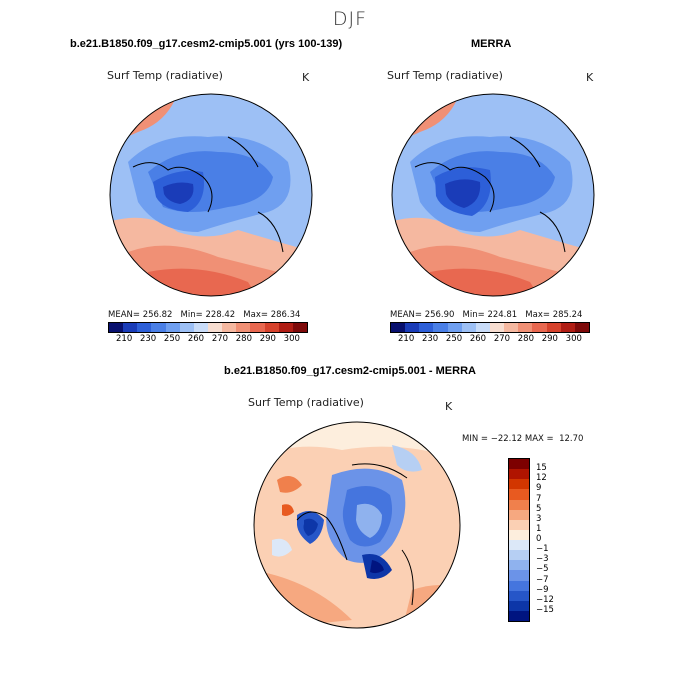 Image resolution: width=700 pixels, height=700 pixels. Describe the element at coordinates (211, 195) in the screenshot. I see `model-polar-map` at that location.